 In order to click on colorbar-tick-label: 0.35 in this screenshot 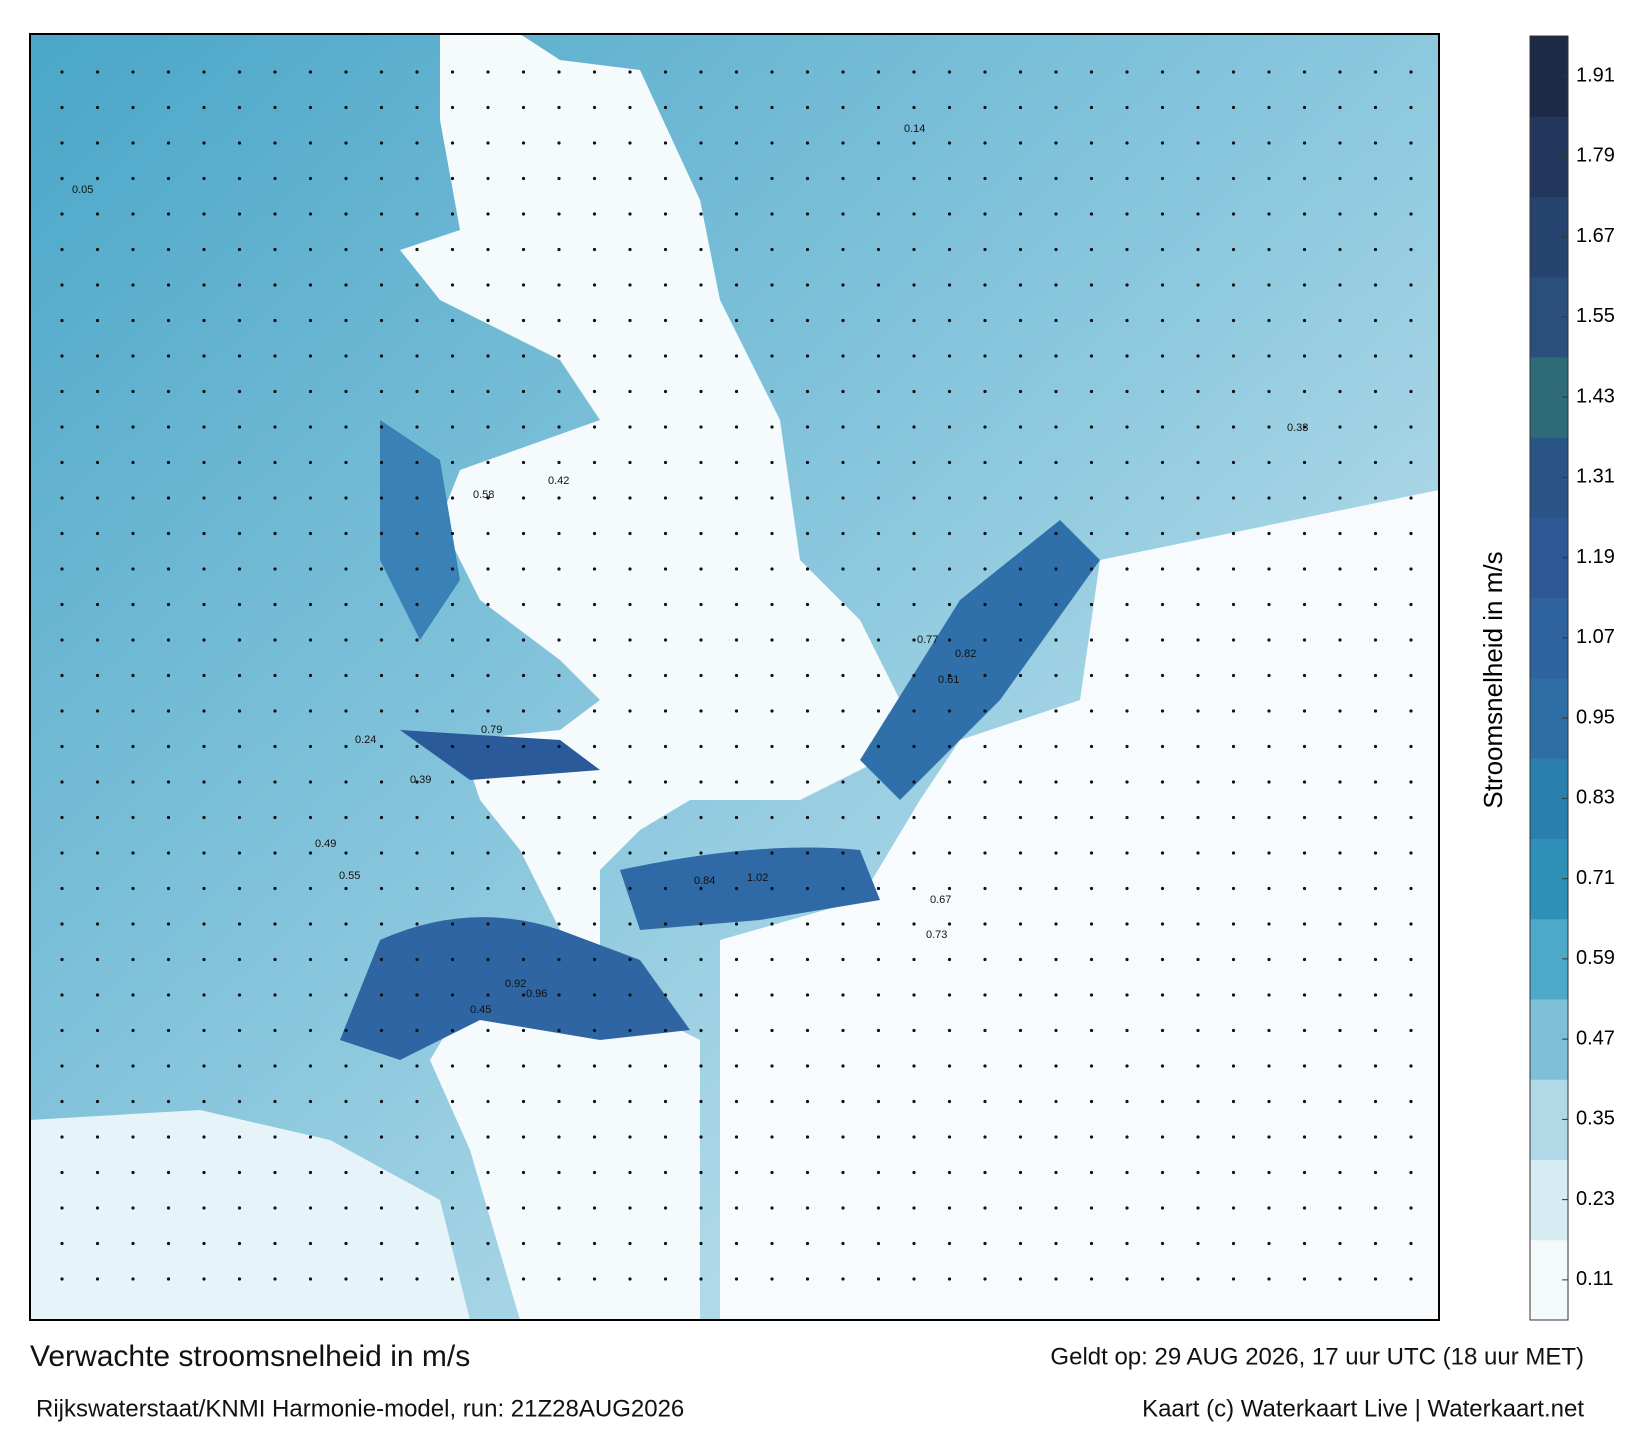, I will do `click(1595, 1119)`.